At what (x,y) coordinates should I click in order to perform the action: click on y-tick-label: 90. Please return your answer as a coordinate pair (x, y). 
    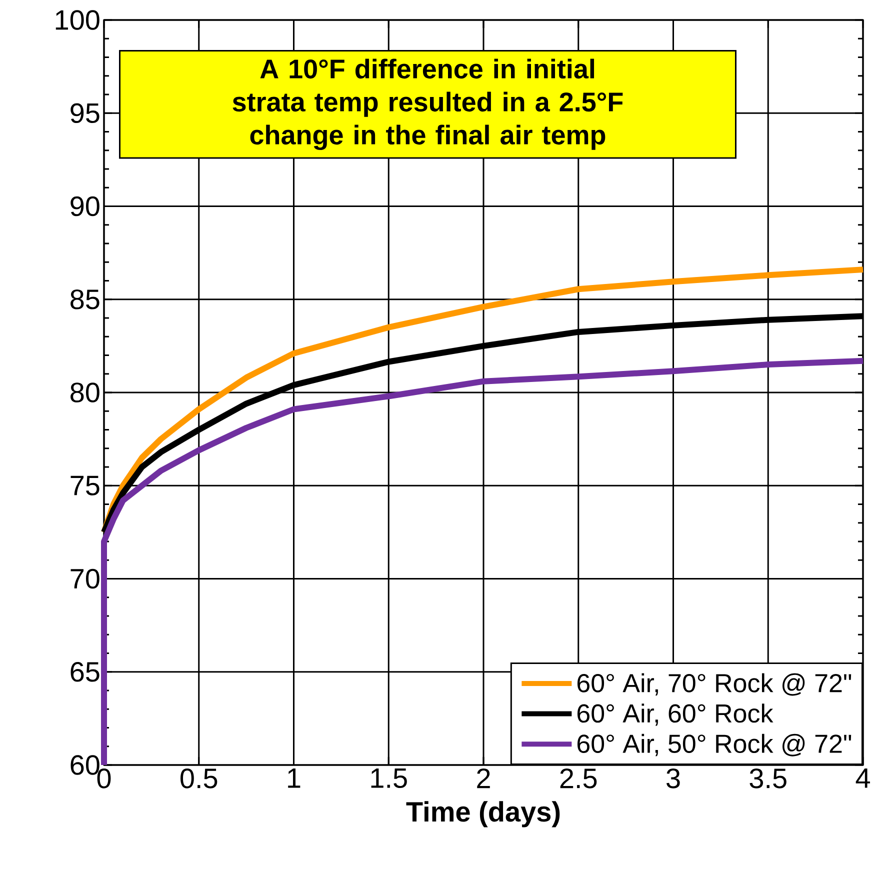
    Looking at the image, I should click on (85, 206).